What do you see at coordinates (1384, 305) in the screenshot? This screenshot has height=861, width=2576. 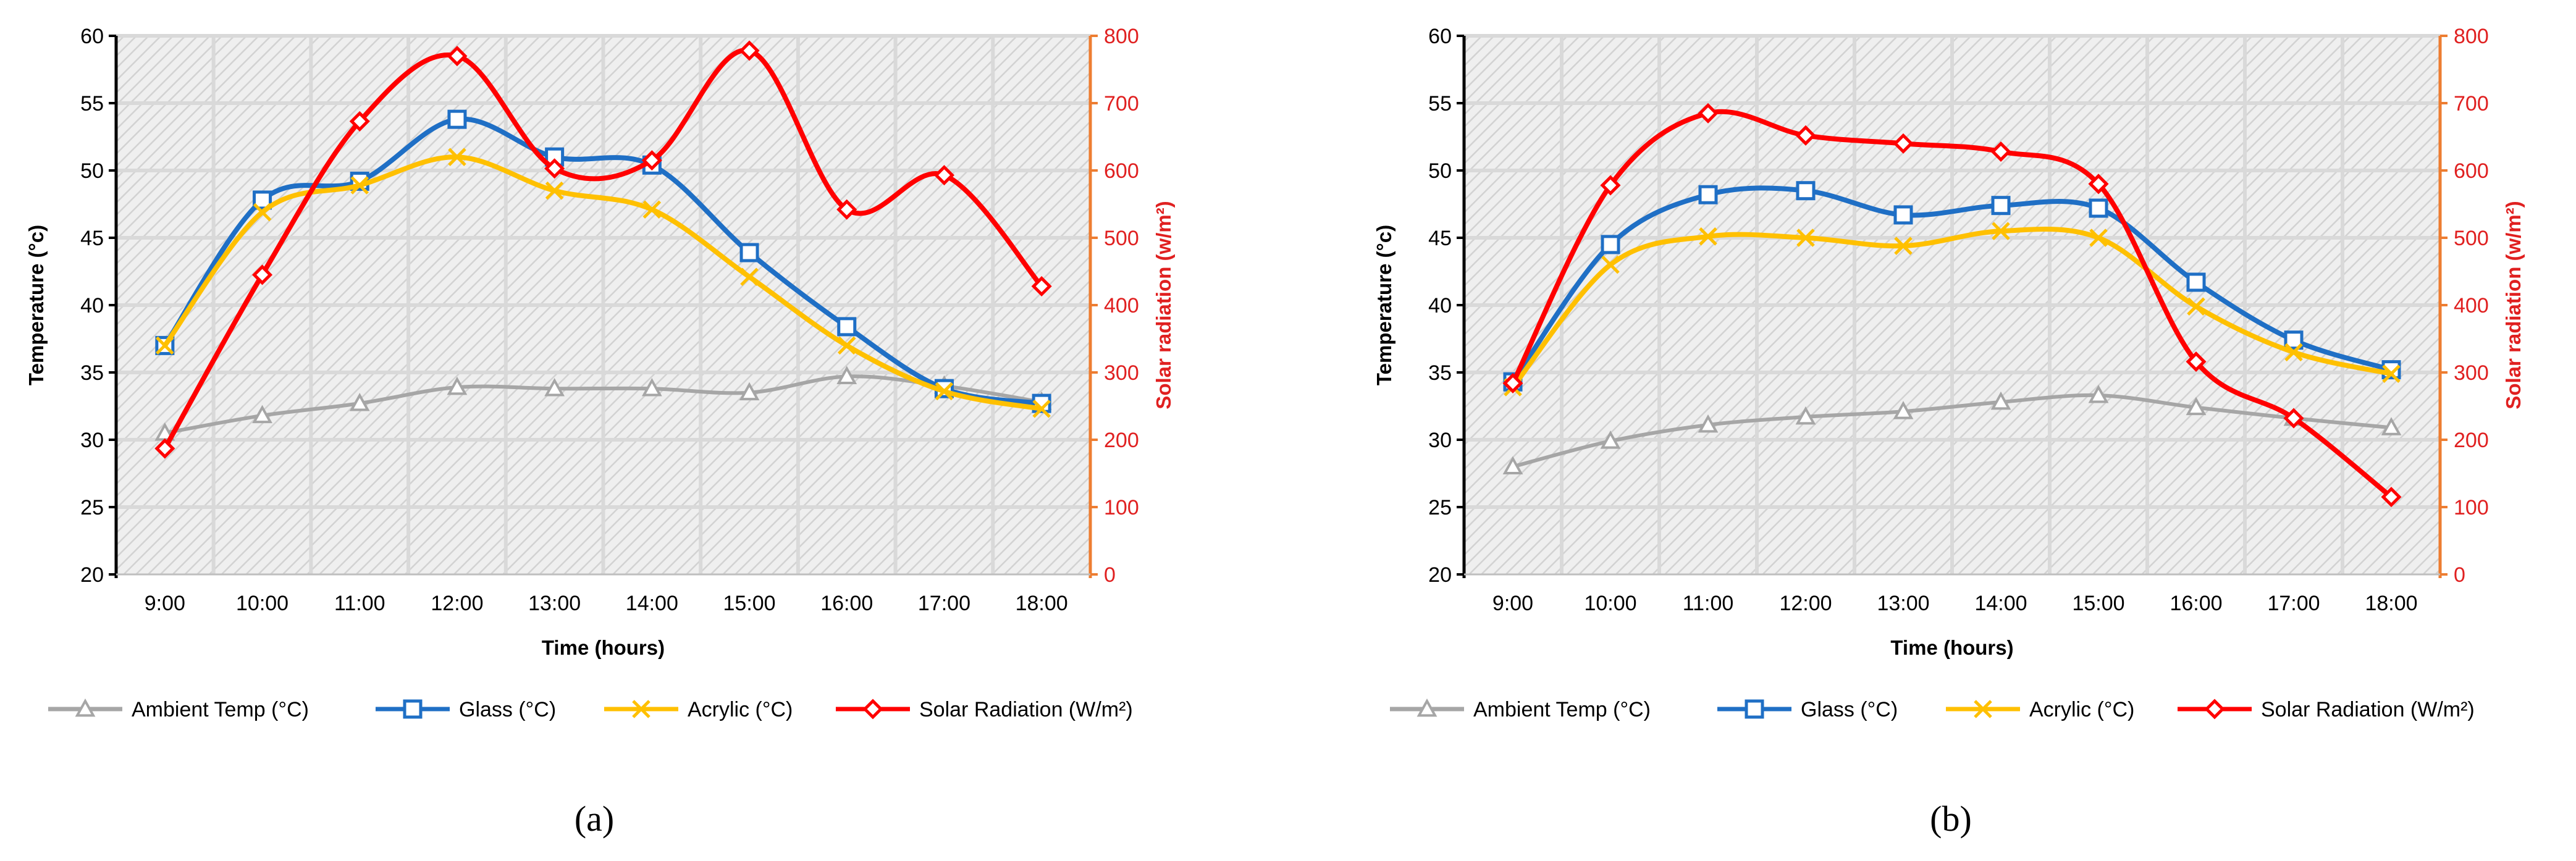 I see `y-axis-title: Temperature (°c)` at bounding box center [1384, 305].